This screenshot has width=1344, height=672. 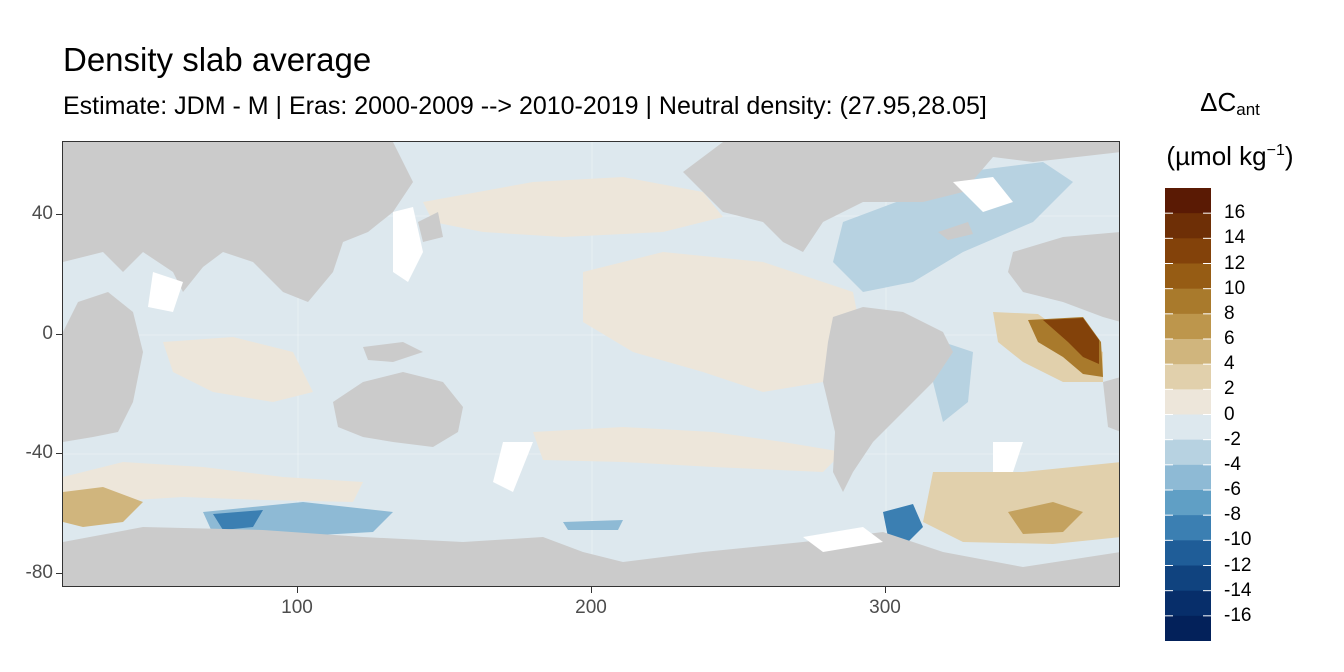 What do you see at coordinates (1235, 288) in the screenshot?
I see `legend-label: 10` at bounding box center [1235, 288].